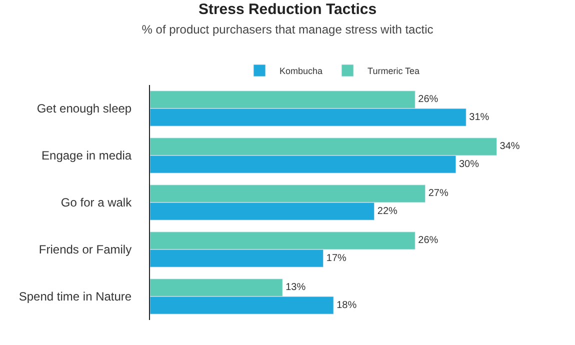  Describe the element at coordinates (387, 211) in the screenshot. I see `data-label: 22%` at that location.